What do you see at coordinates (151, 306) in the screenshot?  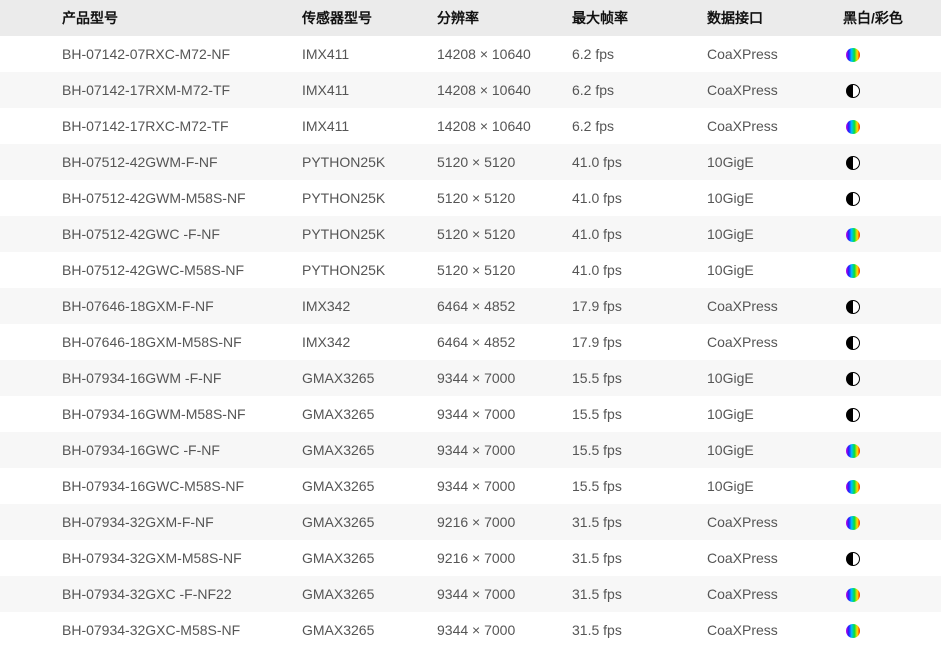 I see `cell-model: BH-07646-18GXM-F-NF` at bounding box center [151, 306].